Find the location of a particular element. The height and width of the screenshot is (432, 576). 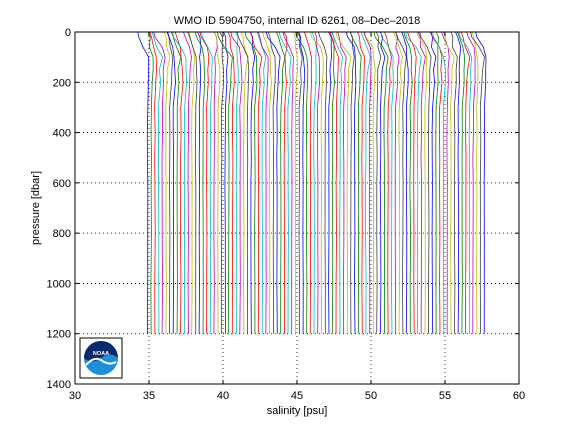

logo-gull is located at coordinates (101, 351).